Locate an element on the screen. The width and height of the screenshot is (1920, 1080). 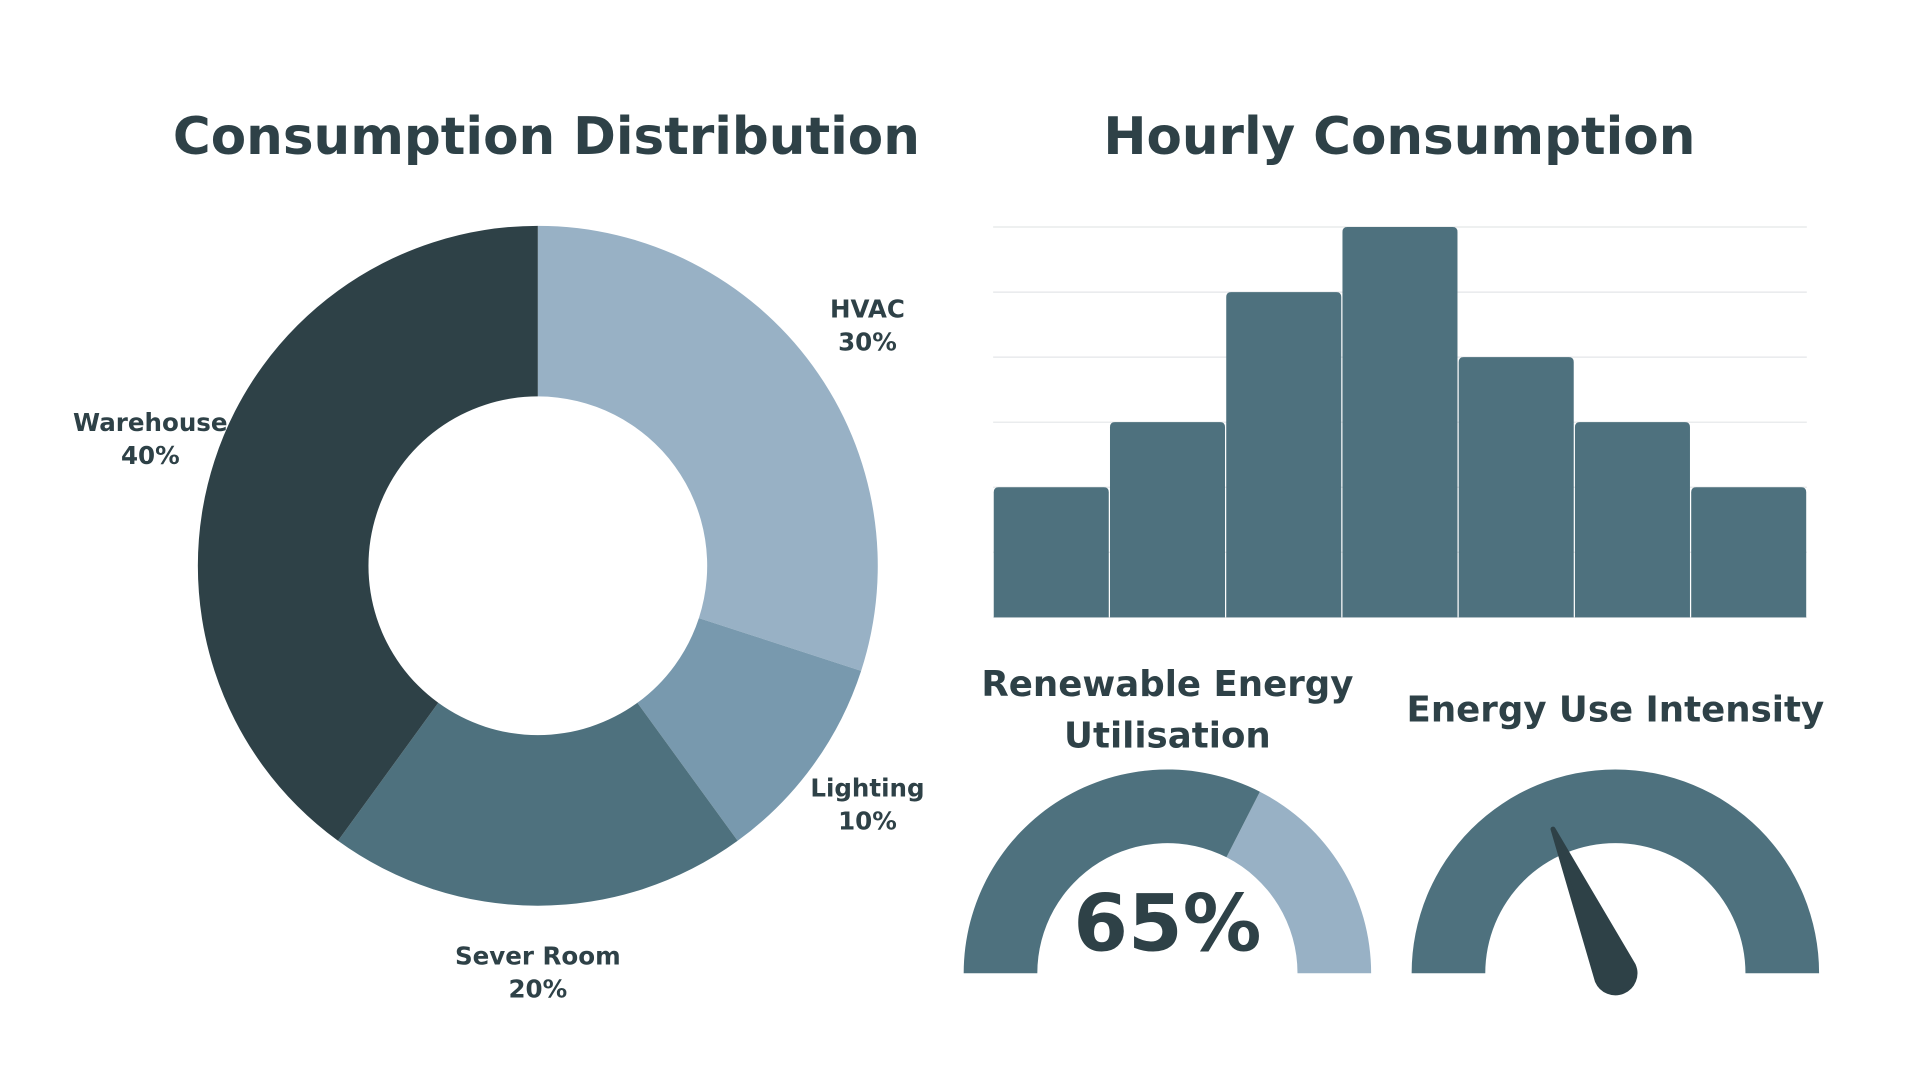
gauge-title-box: Energy Use Intensity is located at coordinates (1615, 709).